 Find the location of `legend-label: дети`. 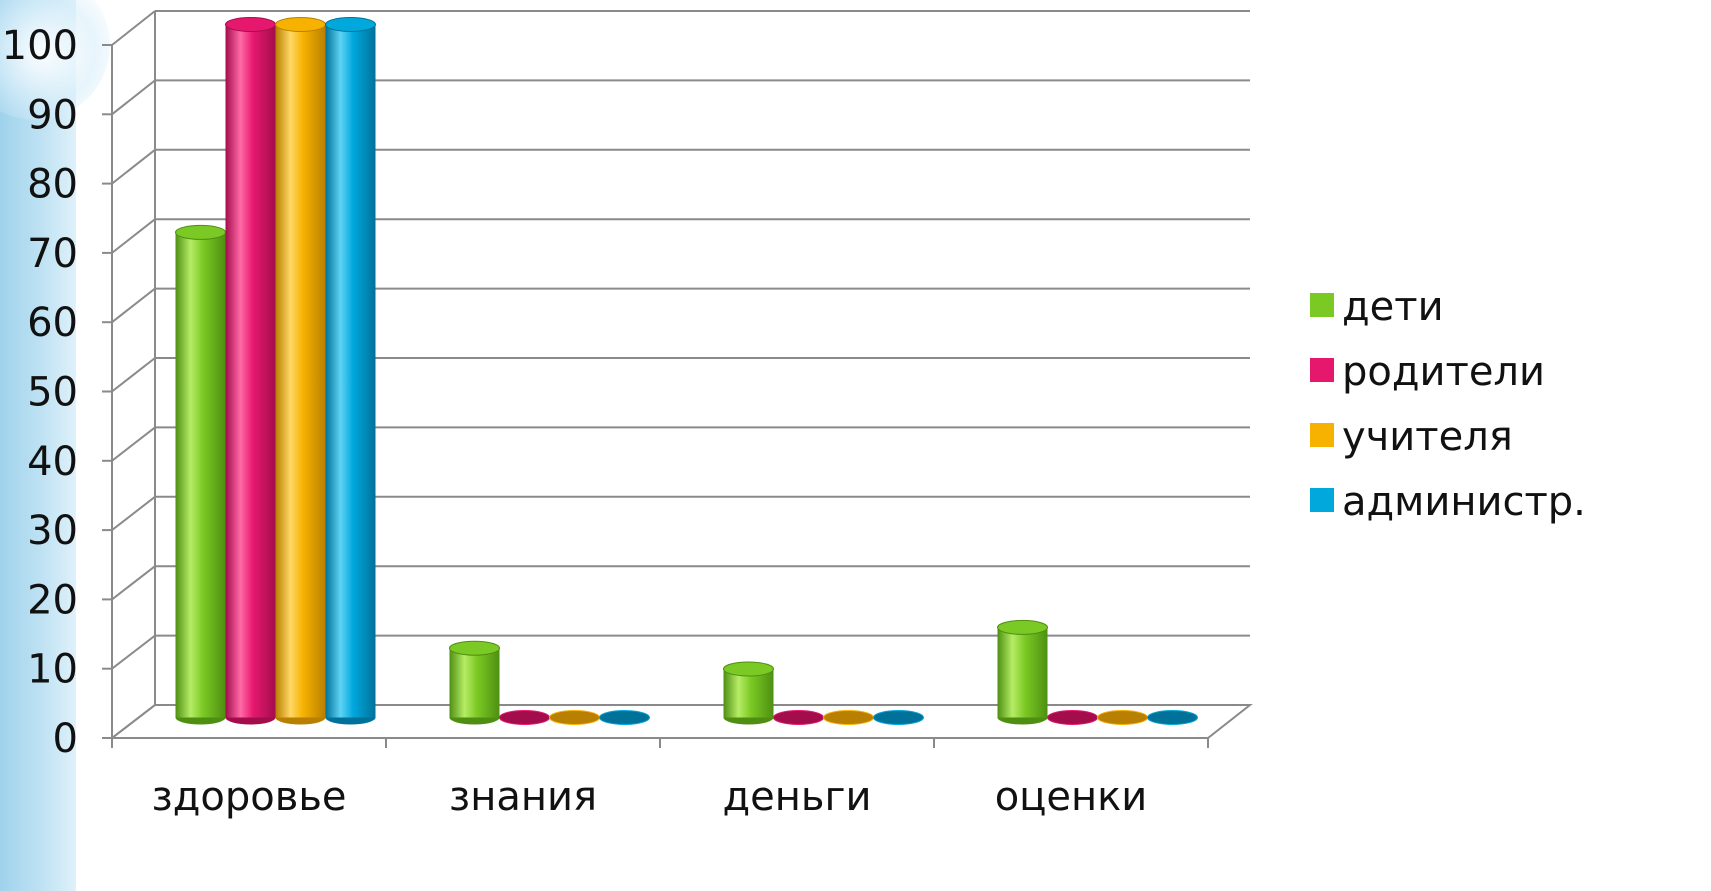

legend-label: дети is located at coordinates (1393, 307).